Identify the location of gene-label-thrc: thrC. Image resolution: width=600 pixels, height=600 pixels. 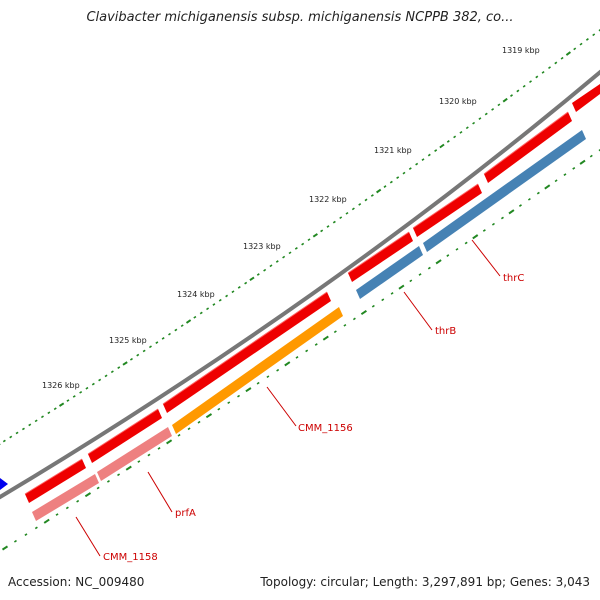
(513, 278).